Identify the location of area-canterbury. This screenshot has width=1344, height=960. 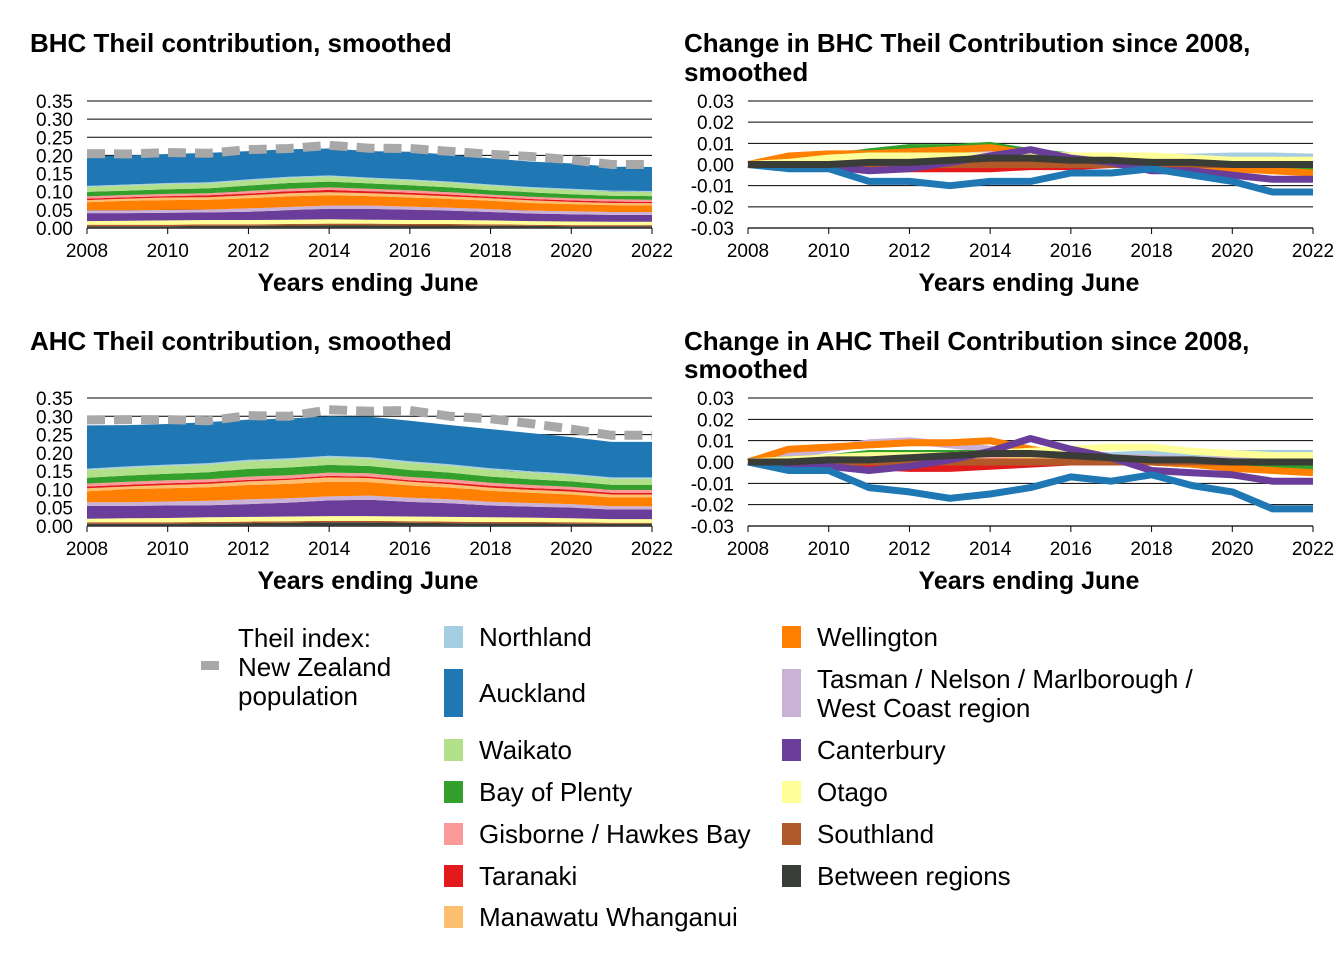
(369, 509).